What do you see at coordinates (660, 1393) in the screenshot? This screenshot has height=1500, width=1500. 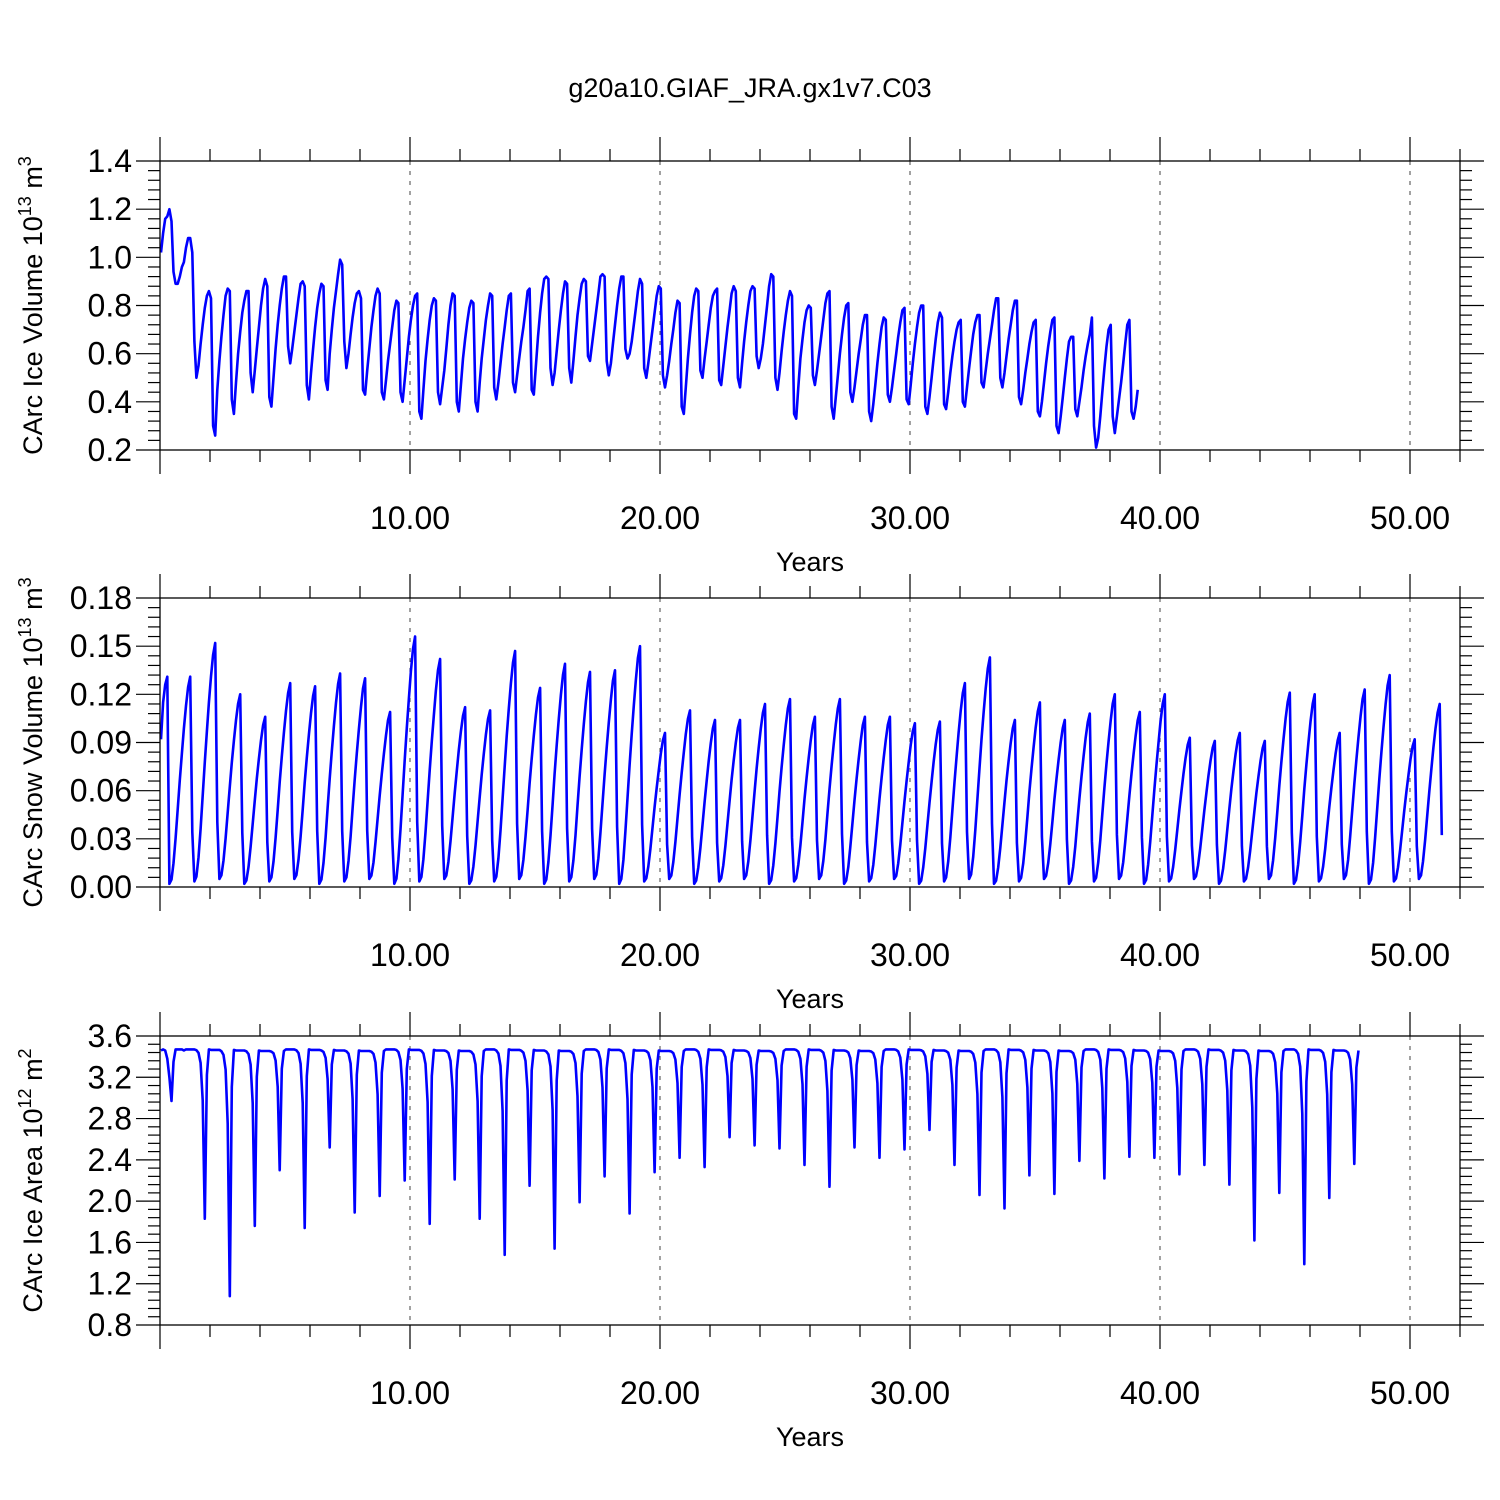 I see `ice-area-x-tick-label: 20.00` at bounding box center [660, 1393].